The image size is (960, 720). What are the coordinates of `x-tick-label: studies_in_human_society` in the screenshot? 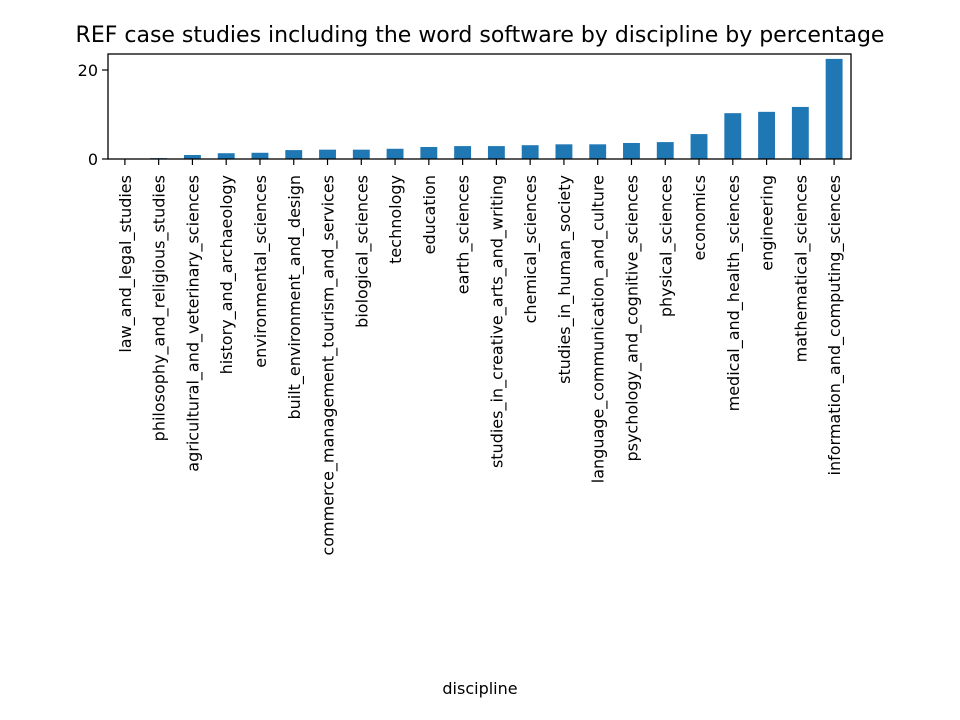 It's located at (565, 279).